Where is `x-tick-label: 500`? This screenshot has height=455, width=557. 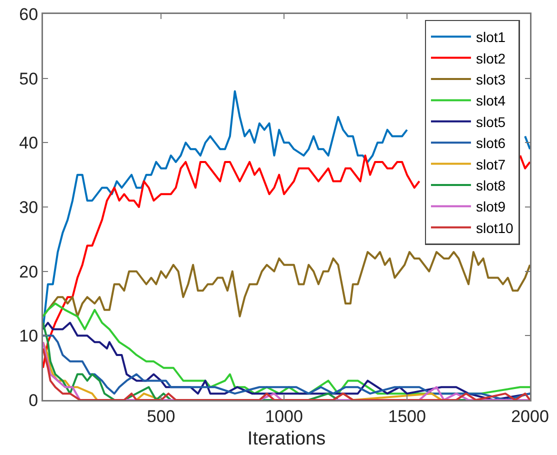
x-tick-label: 500 is located at coordinates (161, 416).